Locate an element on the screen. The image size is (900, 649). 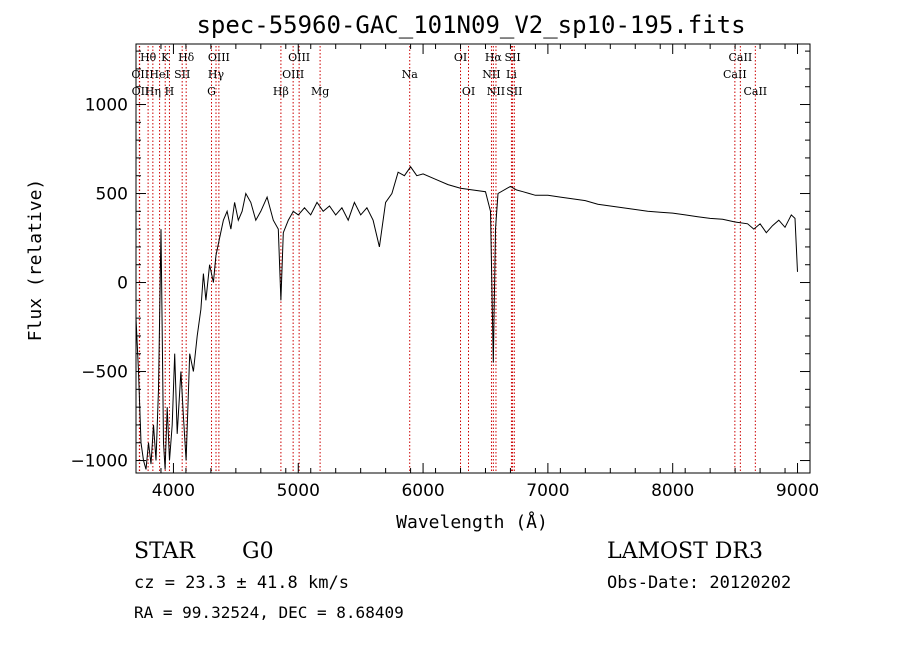
line-label-21: NII is located at coordinates (496, 91).